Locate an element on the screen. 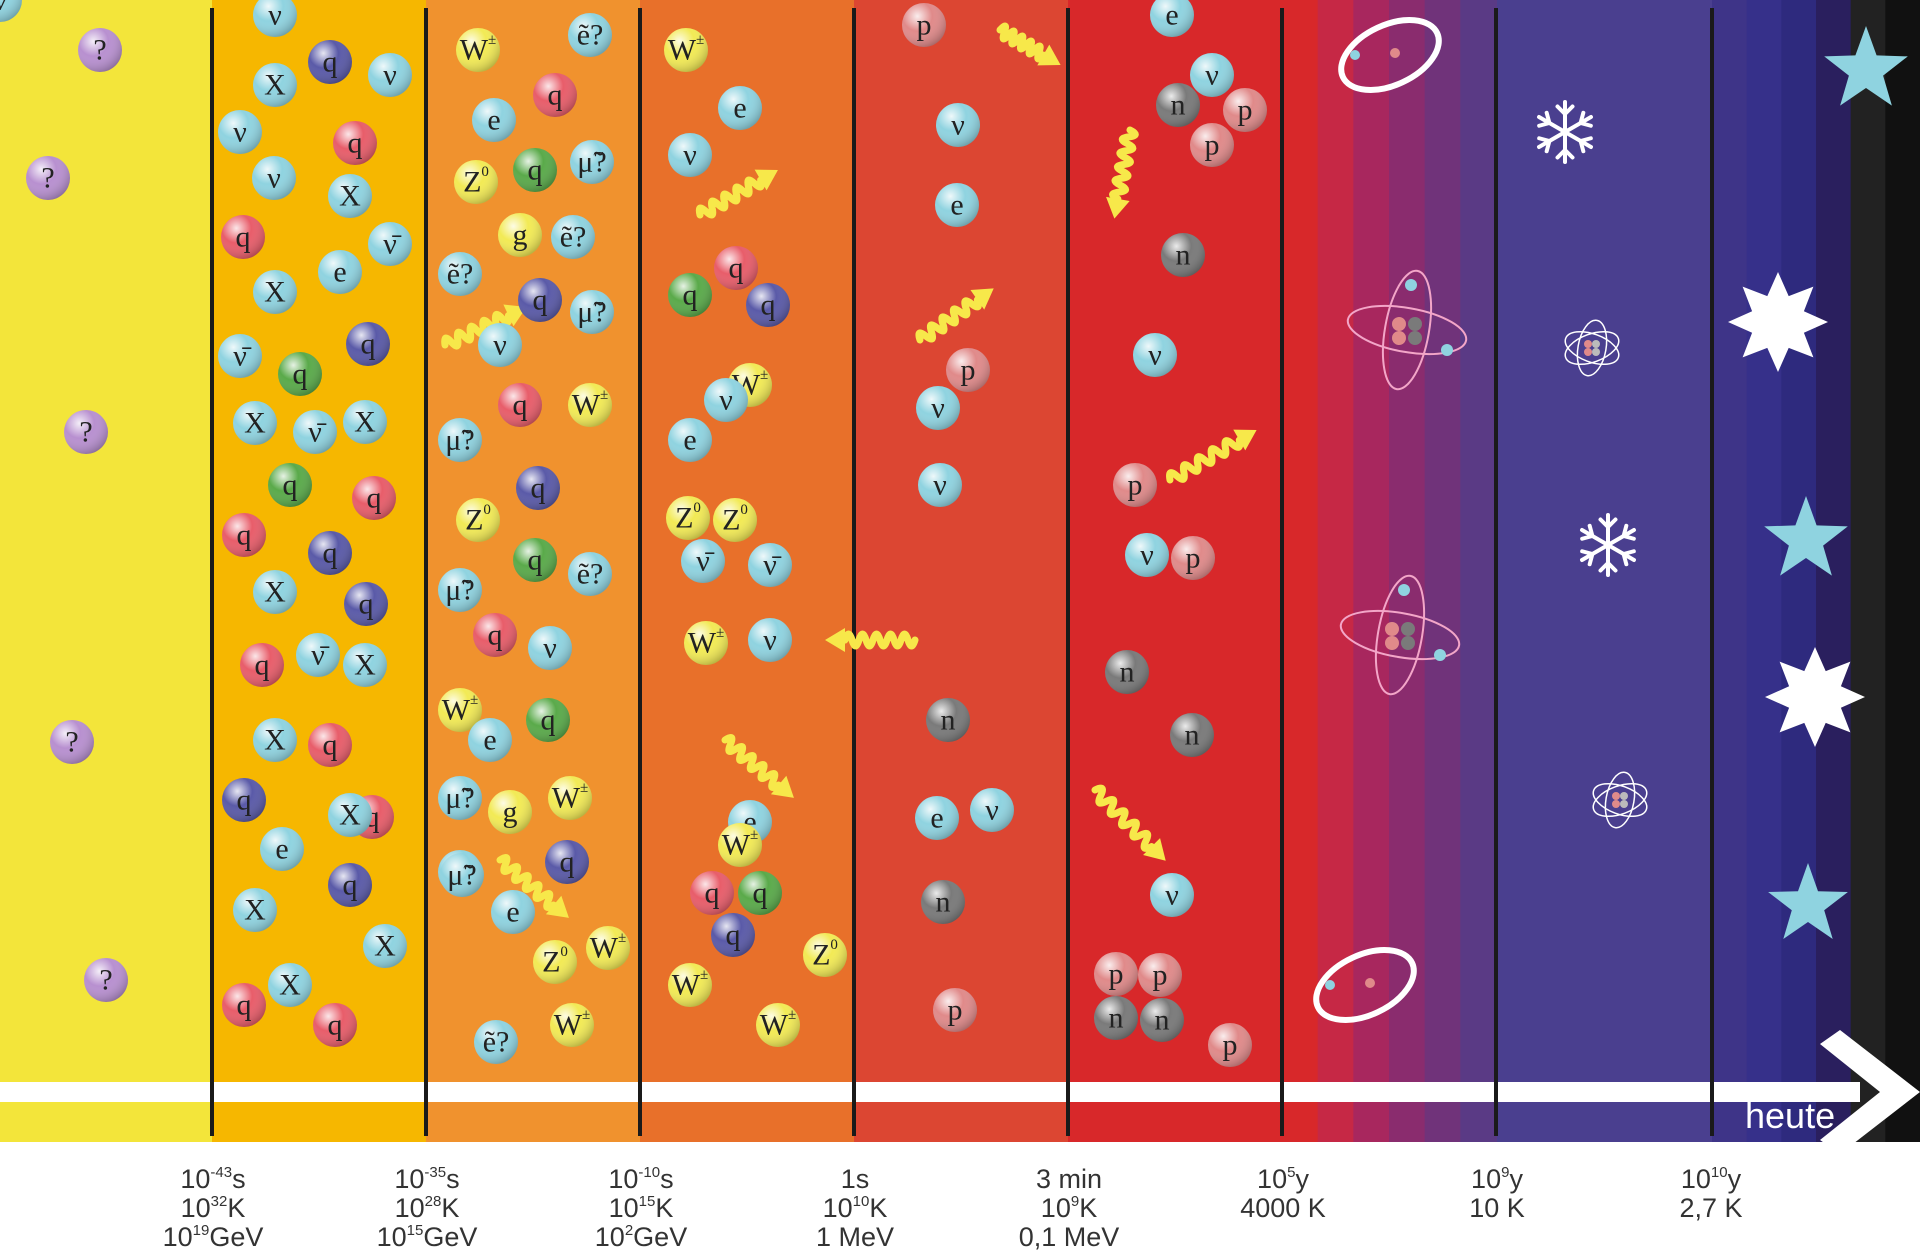 The width and height of the screenshot is (1920, 1250). svg-text: ẽ? is located at coordinates (496, 1042).